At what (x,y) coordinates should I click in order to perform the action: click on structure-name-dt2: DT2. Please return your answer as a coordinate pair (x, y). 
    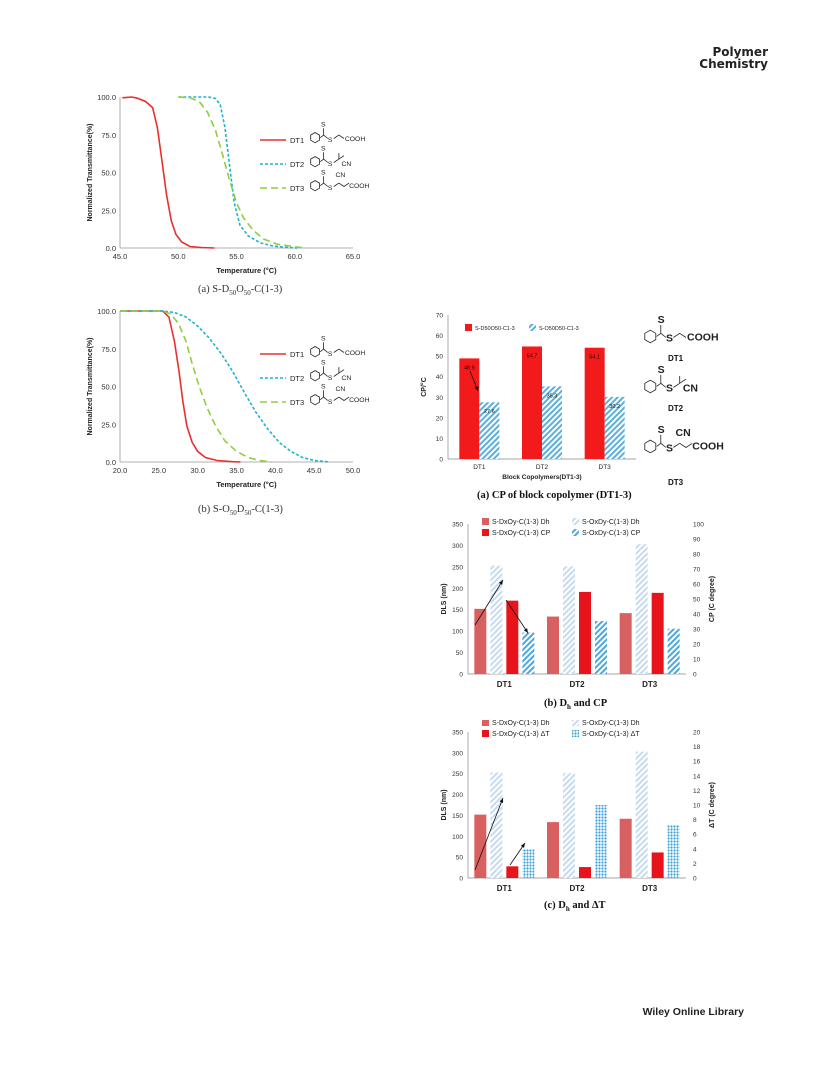
    Looking at the image, I should click on (676, 408).